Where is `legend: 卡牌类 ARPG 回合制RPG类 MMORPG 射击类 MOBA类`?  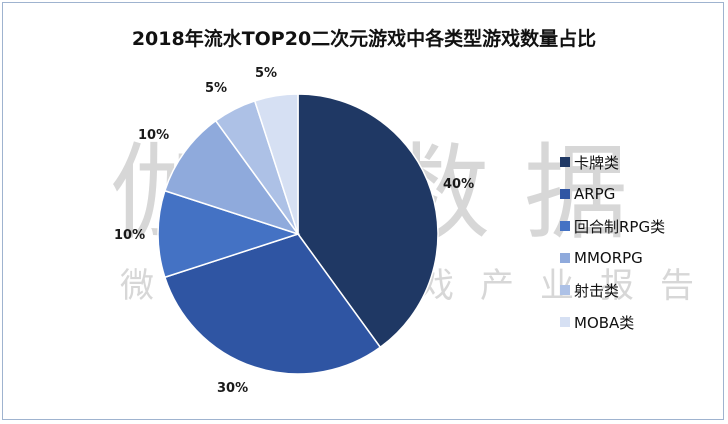
legend: 卡牌类 ARPG 回合制RPG类 MMORPG 射击类 MOBA类 is located at coordinates (612, 242).